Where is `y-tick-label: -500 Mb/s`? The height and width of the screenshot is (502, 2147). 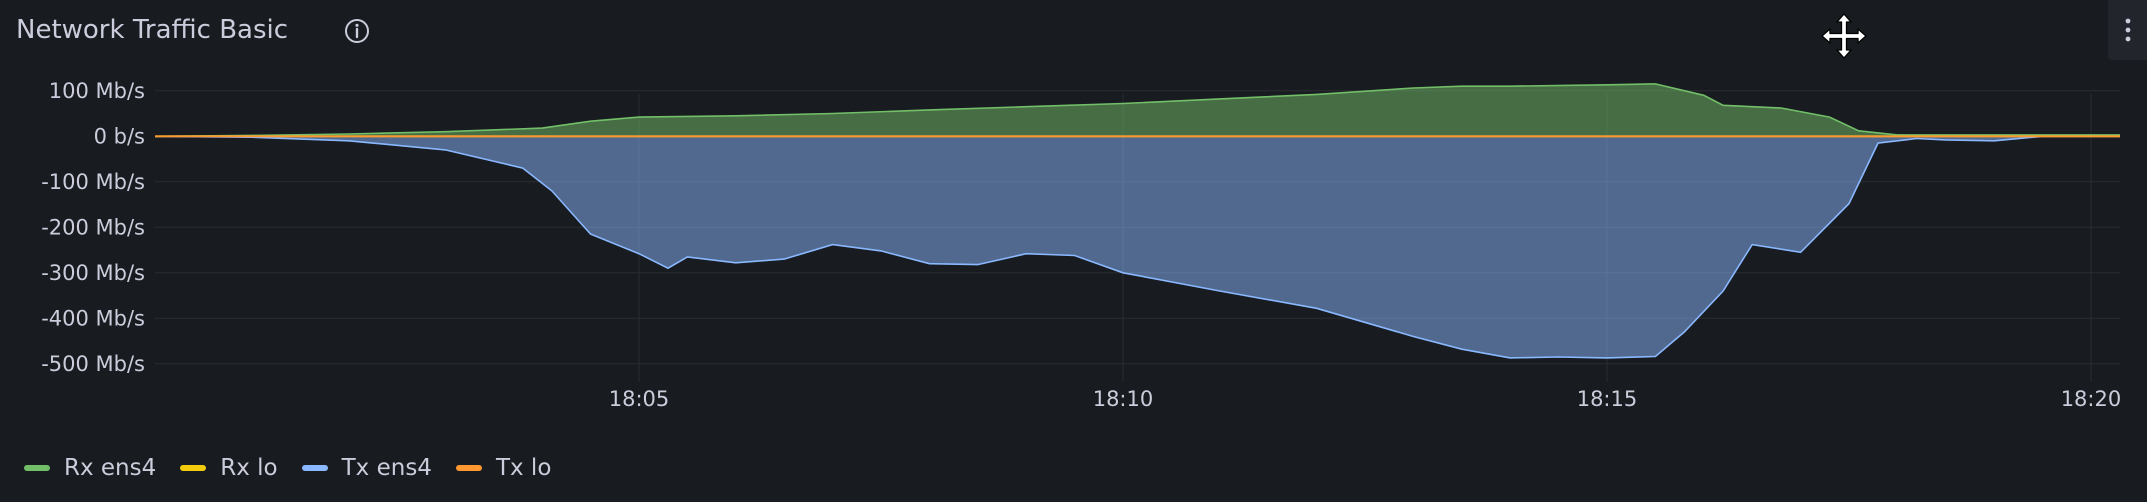
y-tick-label: -500 Mb/s is located at coordinates (93, 364).